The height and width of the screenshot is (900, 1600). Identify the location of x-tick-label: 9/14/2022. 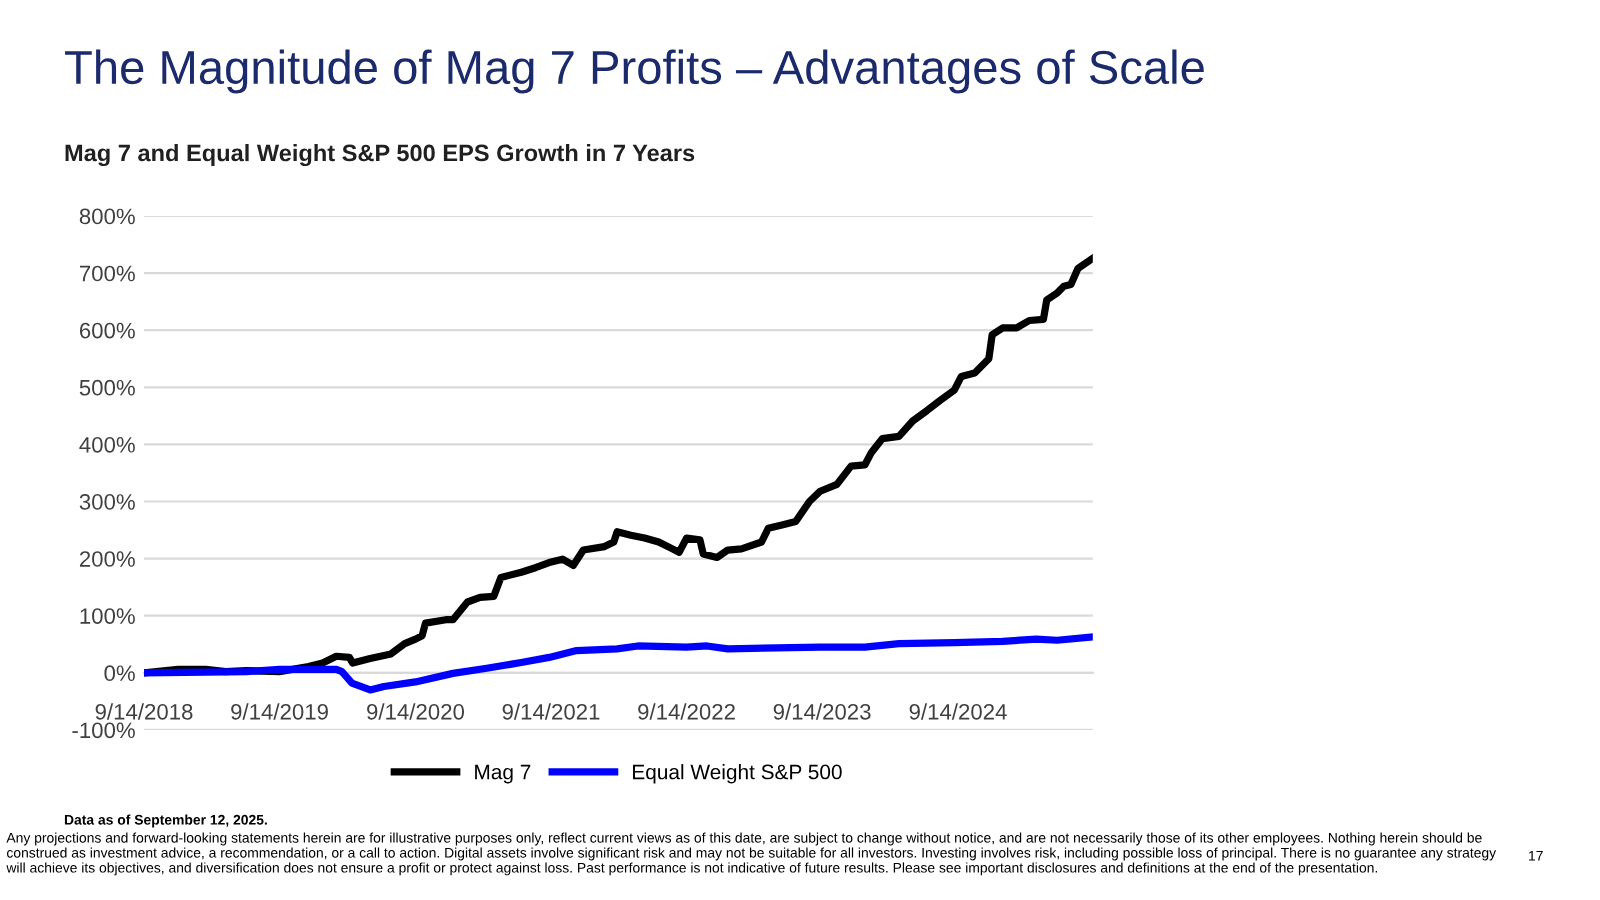
(686, 711).